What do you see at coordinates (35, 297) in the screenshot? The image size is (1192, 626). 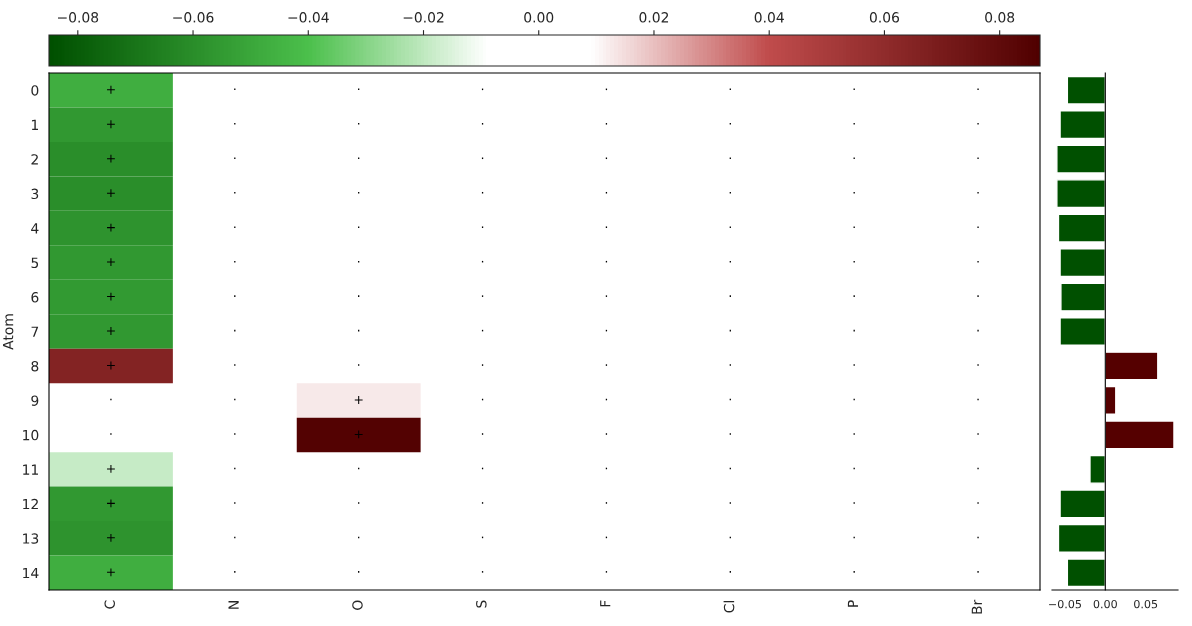 I see `y-tick-label: 6` at bounding box center [35, 297].